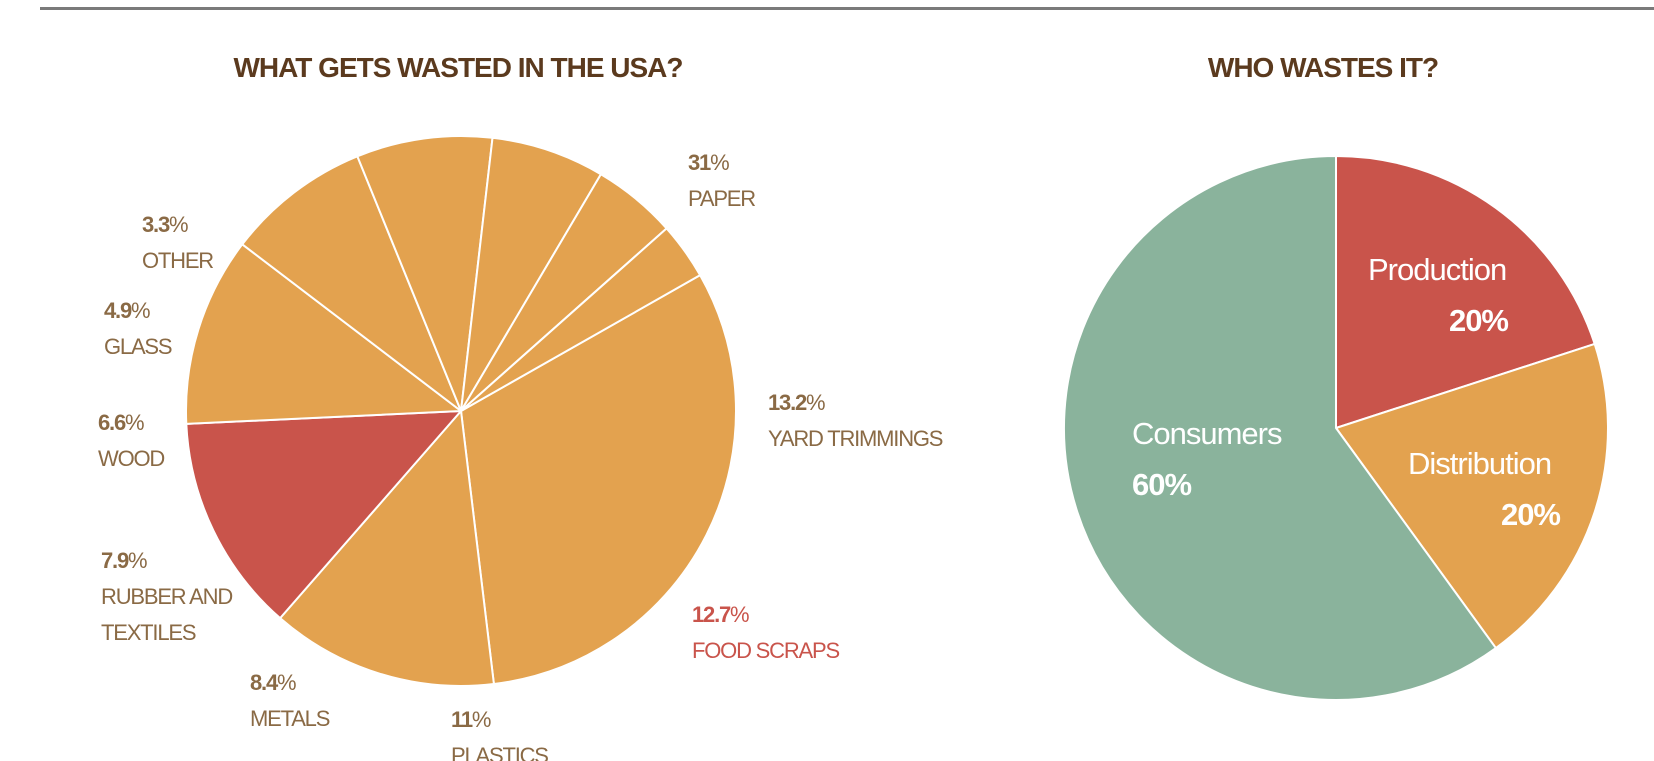  I want to click on materials-label-value-food-scraps: 12.7%, so click(720, 614).